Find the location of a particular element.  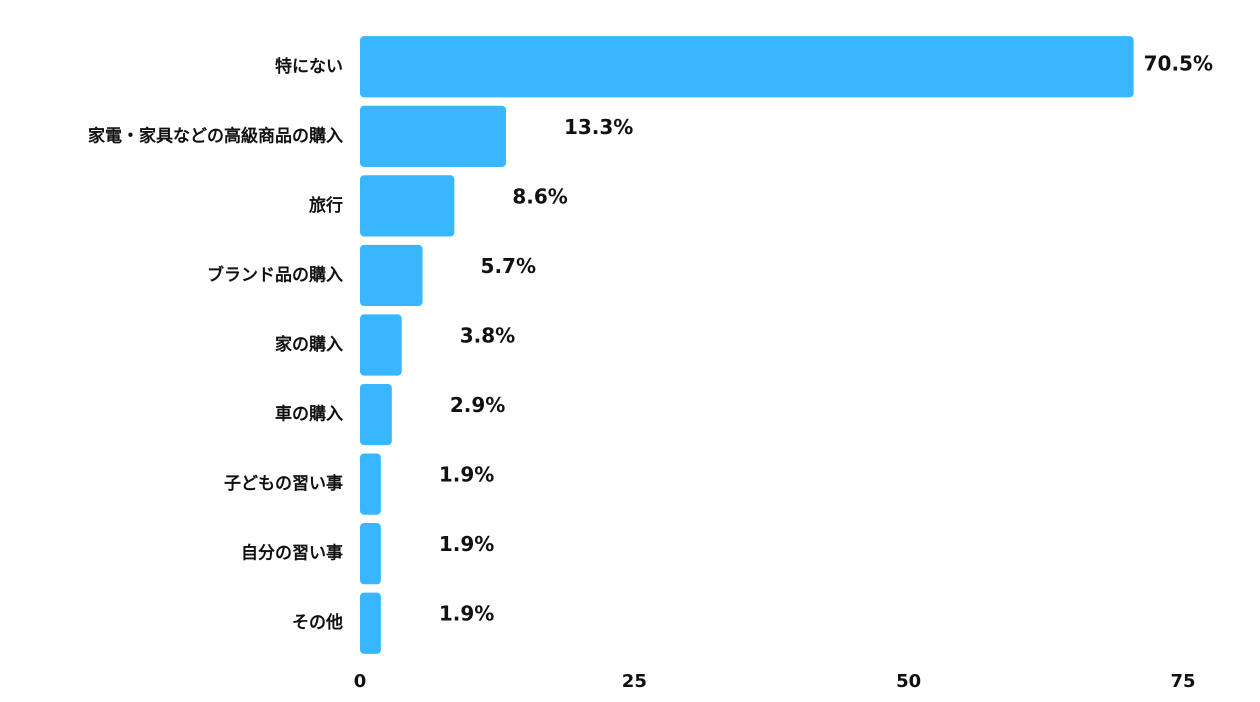

x-tick-label: 75 is located at coordinates (1182, 681).